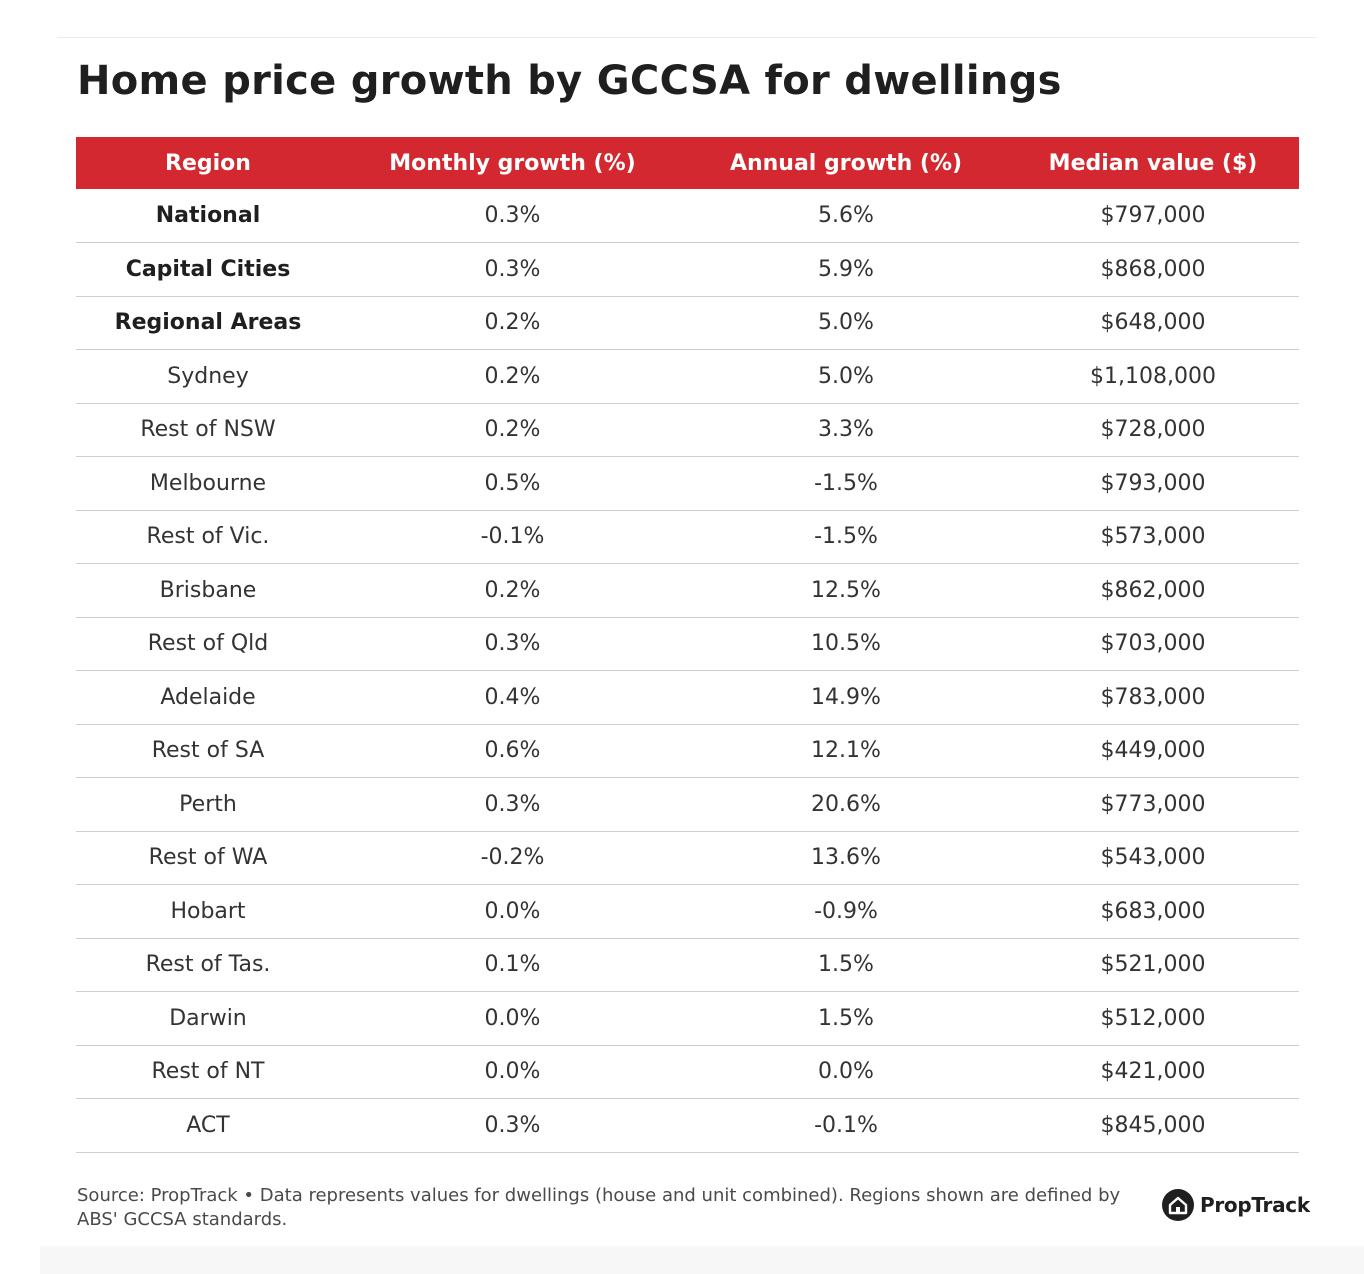 The image size is (1364, 1274). What do you see at coordinates (512, 858) in the screenshot?
I see `monthly-growth-cell: -0.2%` at bounding box center [512, 858].